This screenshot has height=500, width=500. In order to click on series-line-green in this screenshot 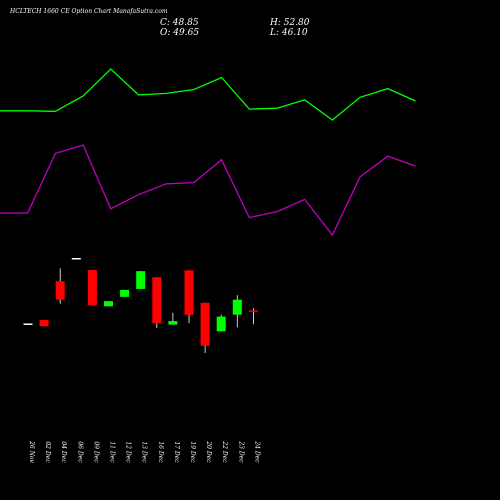, I will do `click(208, 94)`.